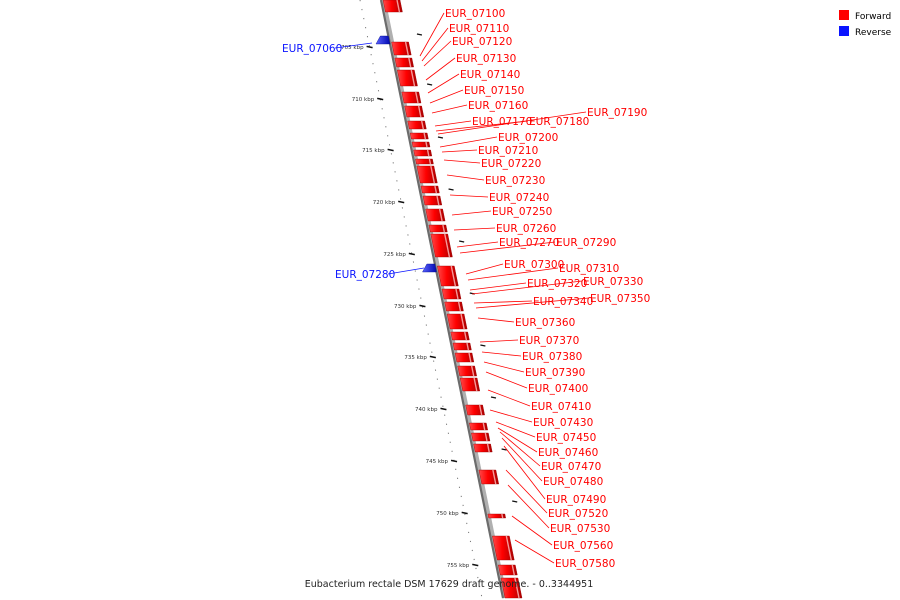 This screenshot has height=600, width=900. I want to click on gene-label: EUR_07490, so click(576, 500).